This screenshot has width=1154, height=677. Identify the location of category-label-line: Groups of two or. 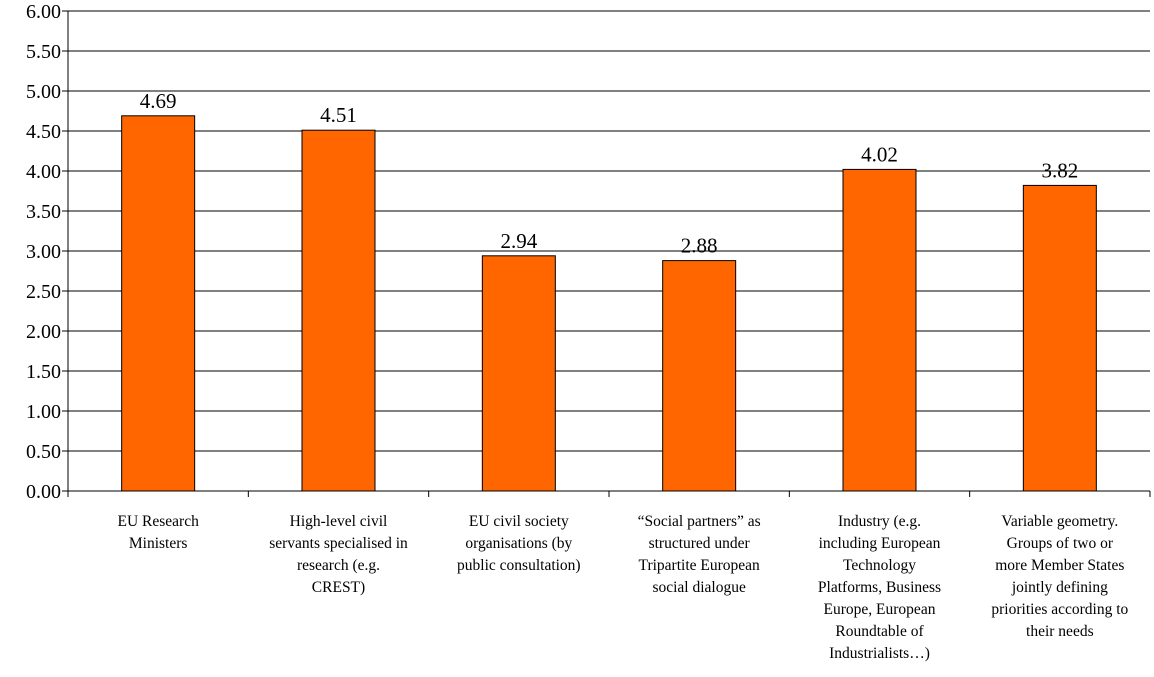
(1060, 543).